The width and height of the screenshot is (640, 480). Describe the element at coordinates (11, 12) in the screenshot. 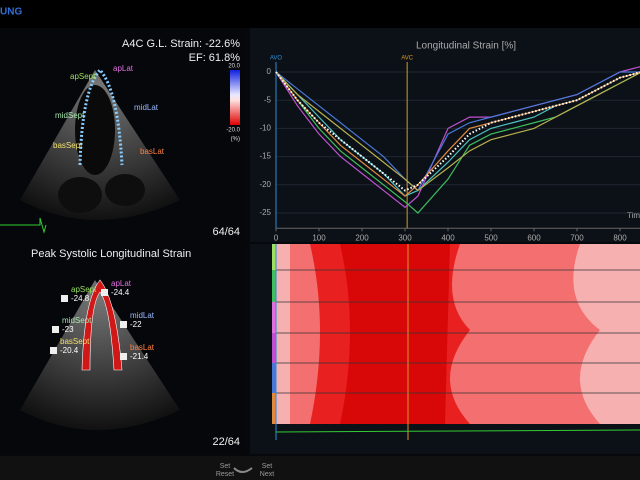

I see `brand: UNG` at that location.